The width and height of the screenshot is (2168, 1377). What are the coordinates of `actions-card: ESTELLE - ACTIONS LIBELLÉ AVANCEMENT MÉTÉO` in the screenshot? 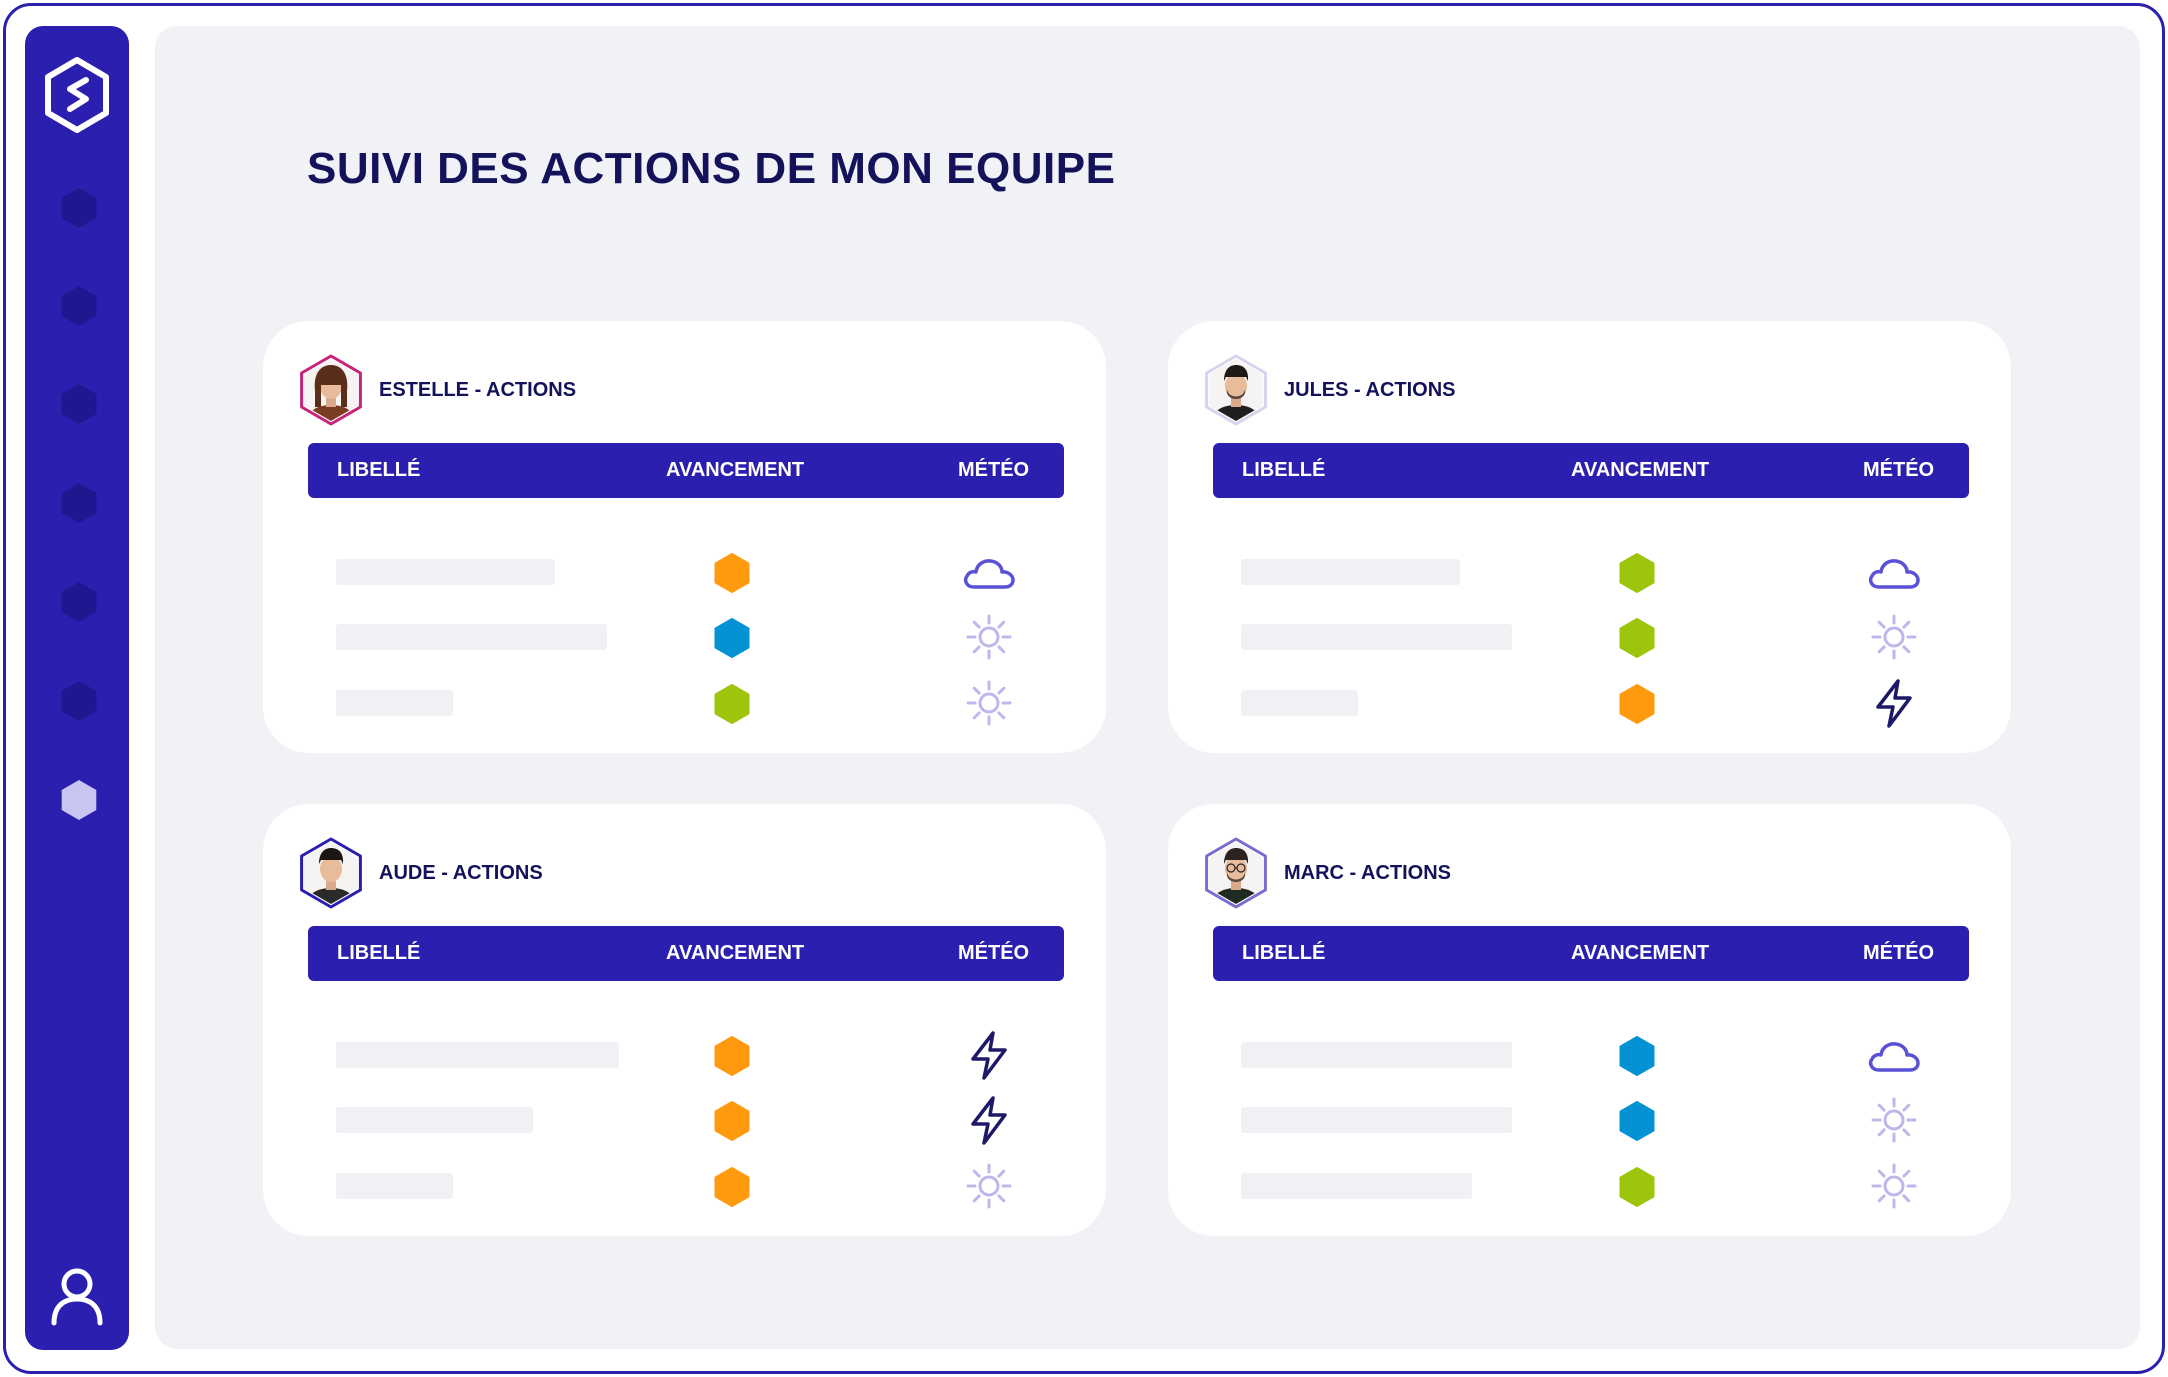 It's located at (684, 537).